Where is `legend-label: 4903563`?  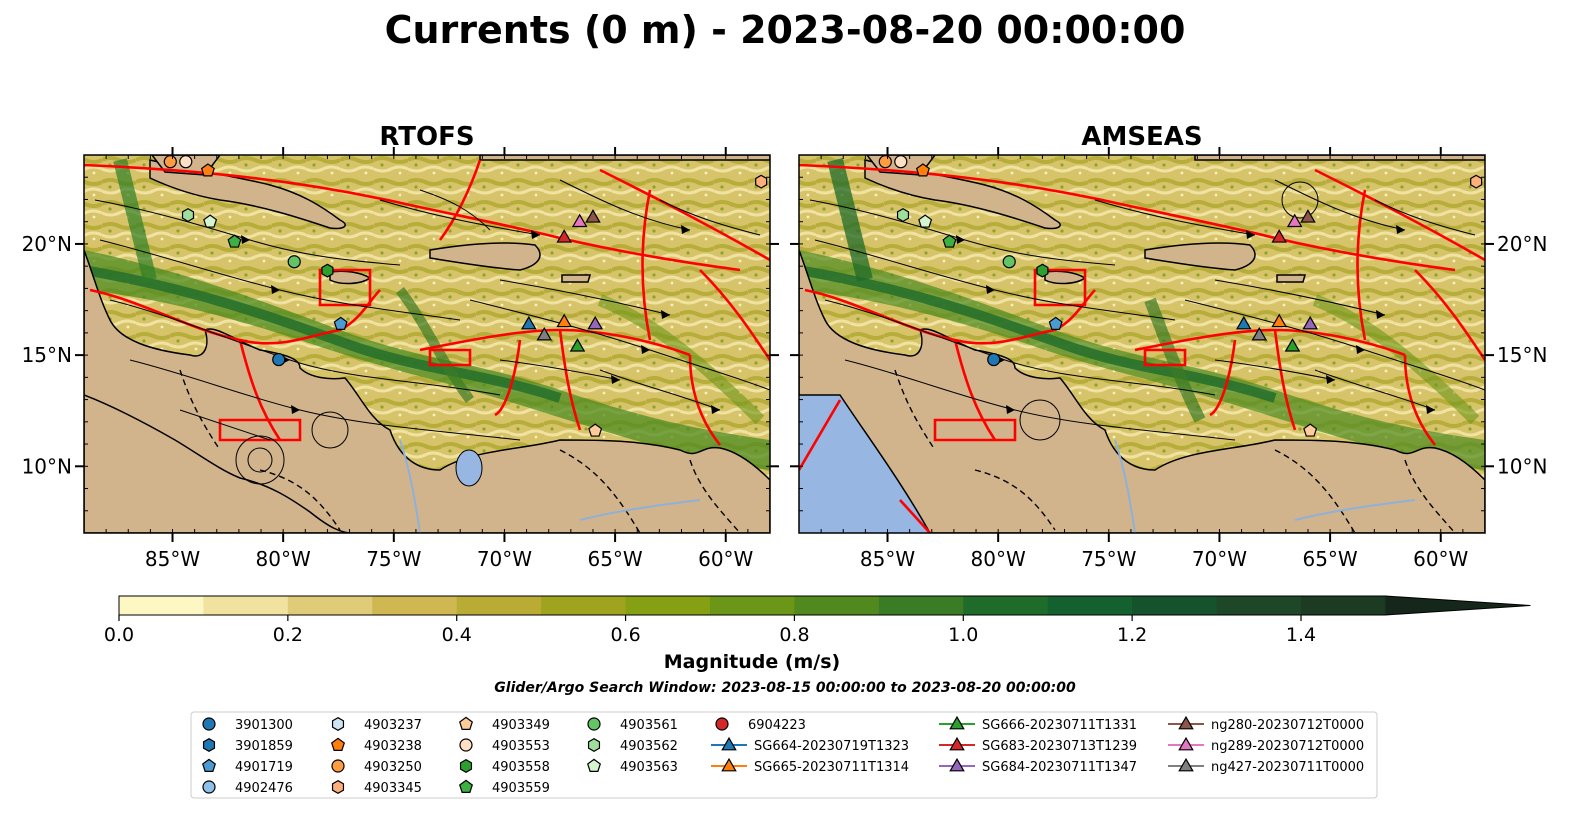
legend-label: 4903563 is located at coordinates (649, 767).